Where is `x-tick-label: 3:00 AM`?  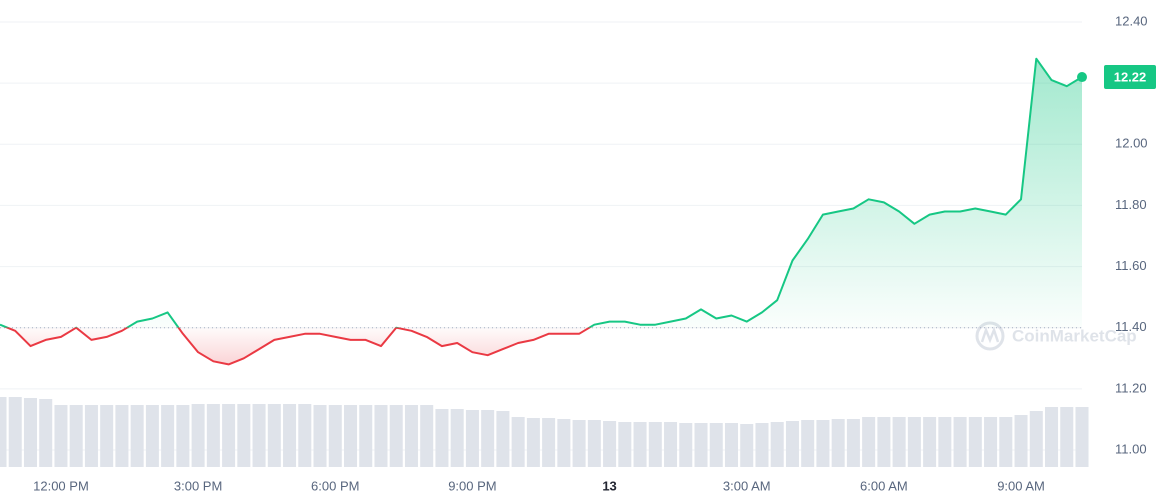 x-tick-label: 3:00 AM is located at coordinates (747, 485).